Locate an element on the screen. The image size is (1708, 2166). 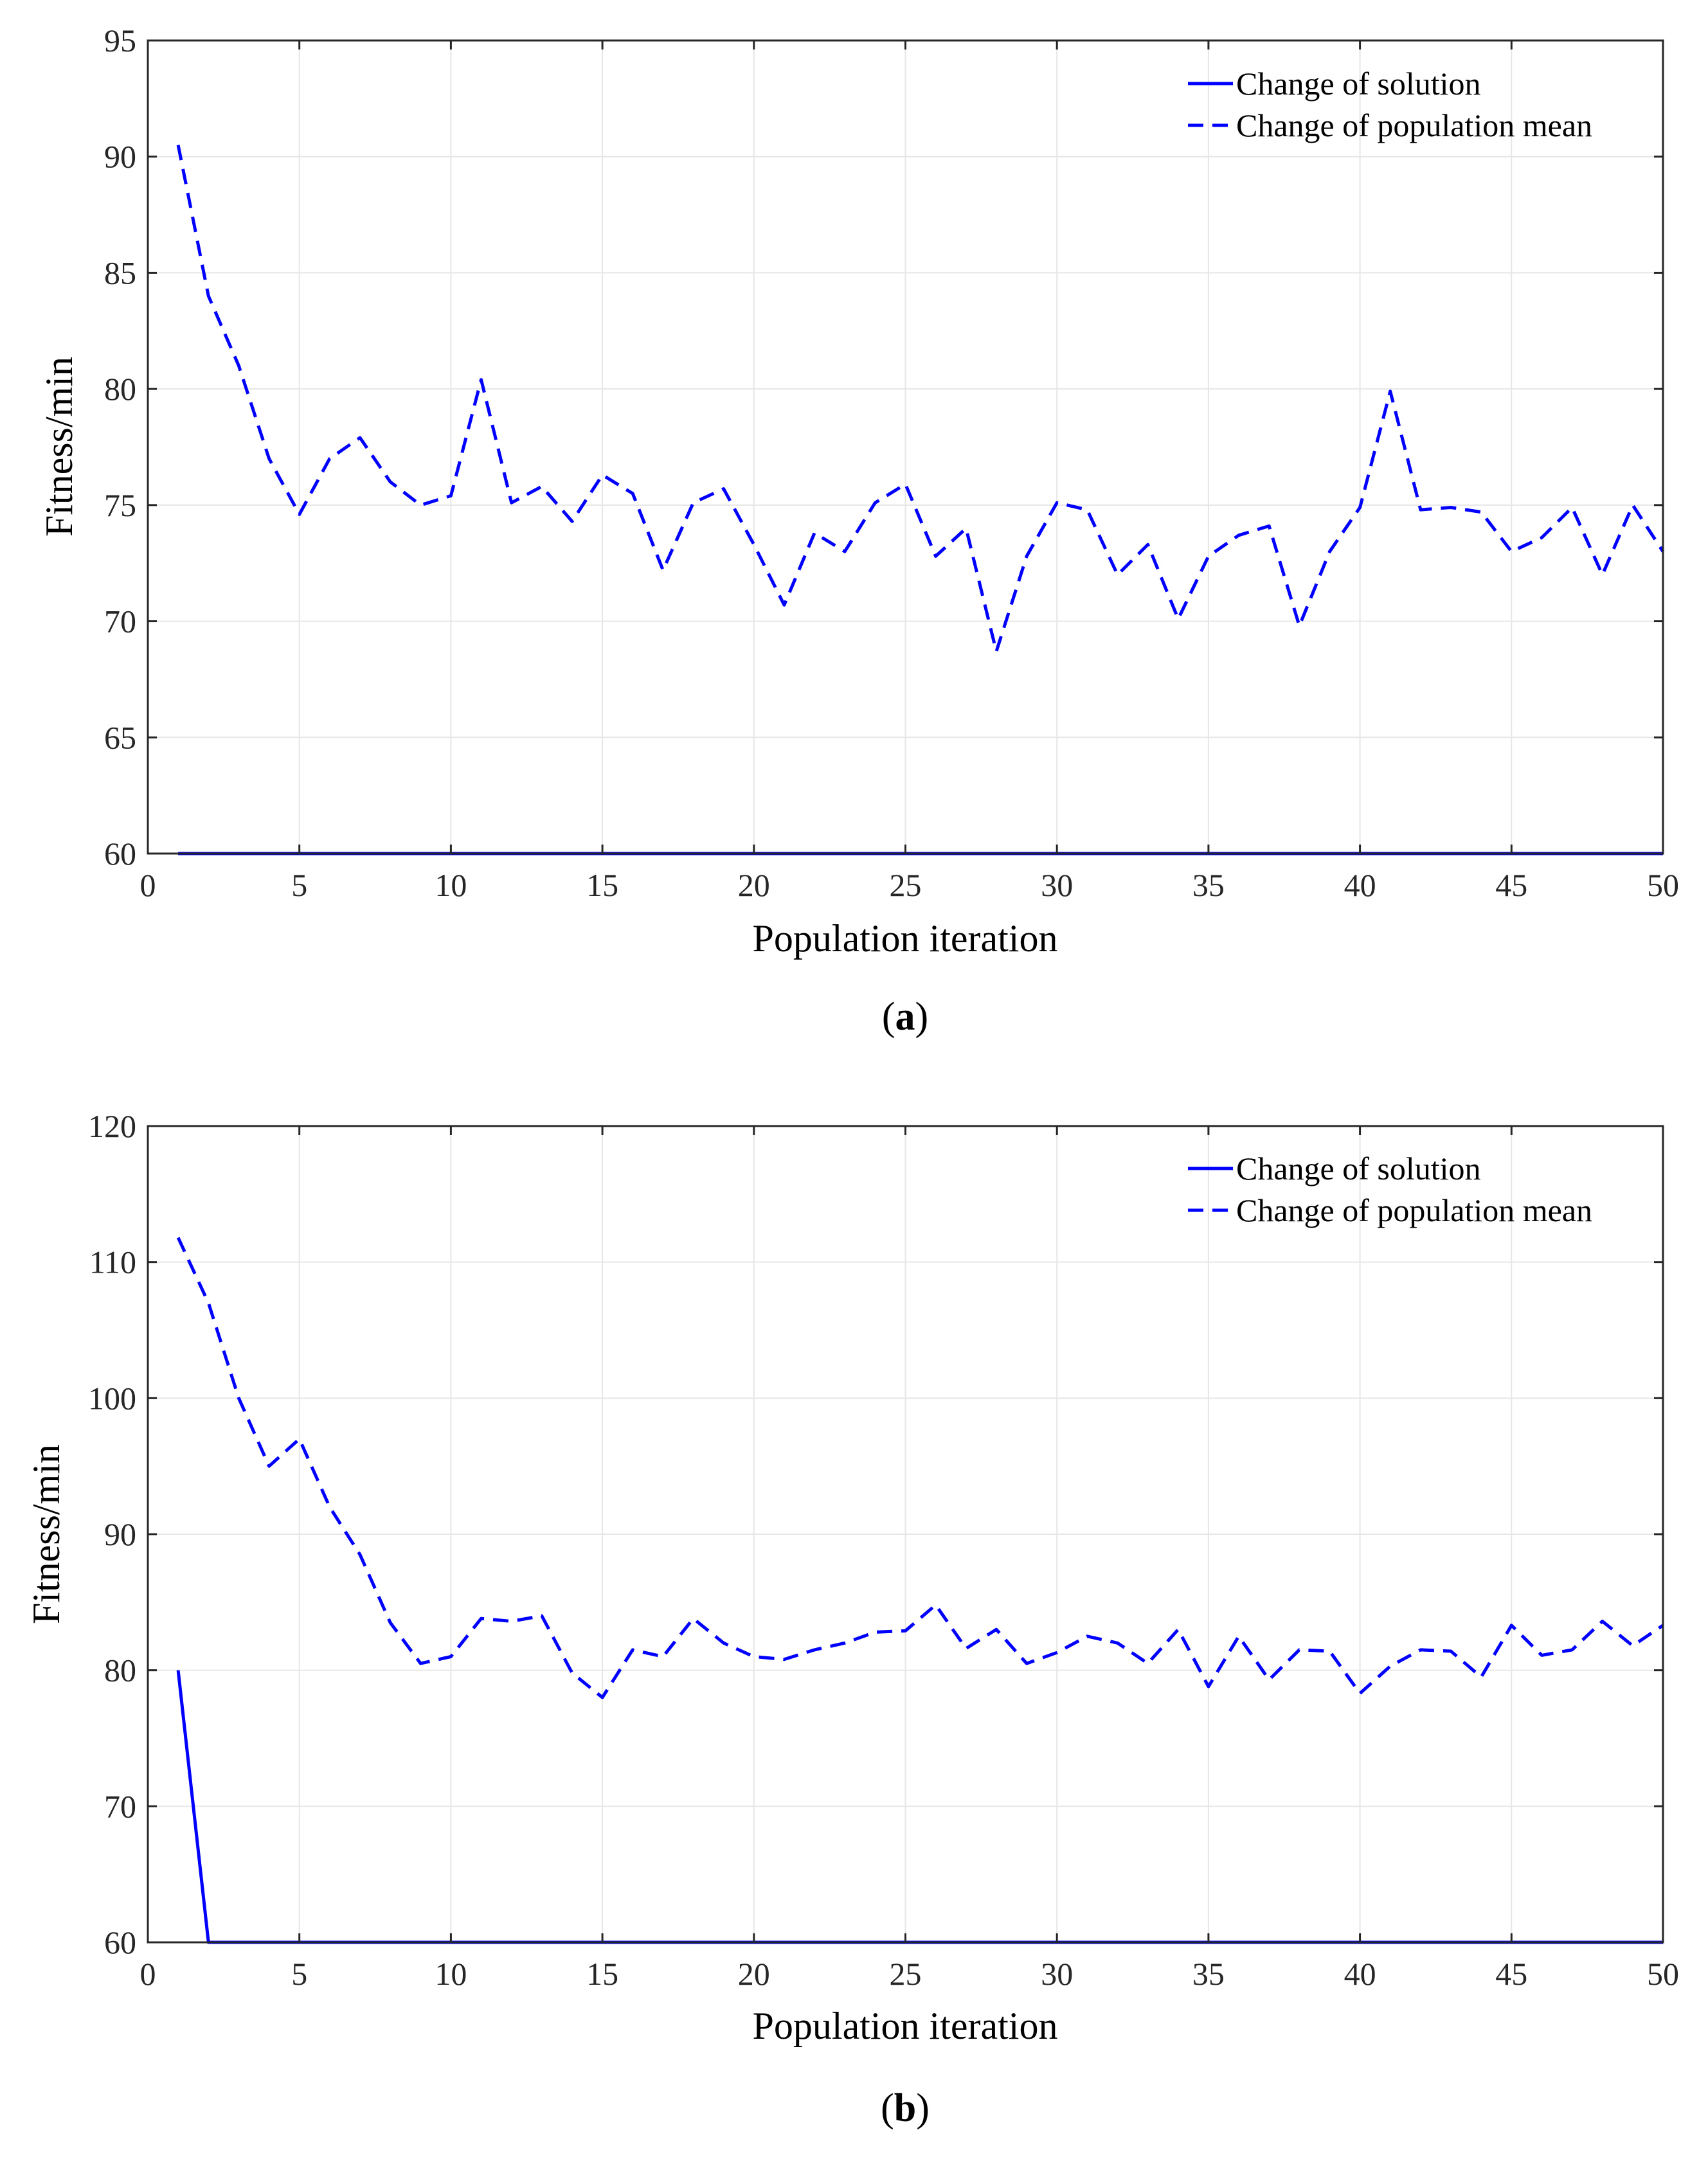
y-tick-label: 65 is located at coordinates (120, 737).